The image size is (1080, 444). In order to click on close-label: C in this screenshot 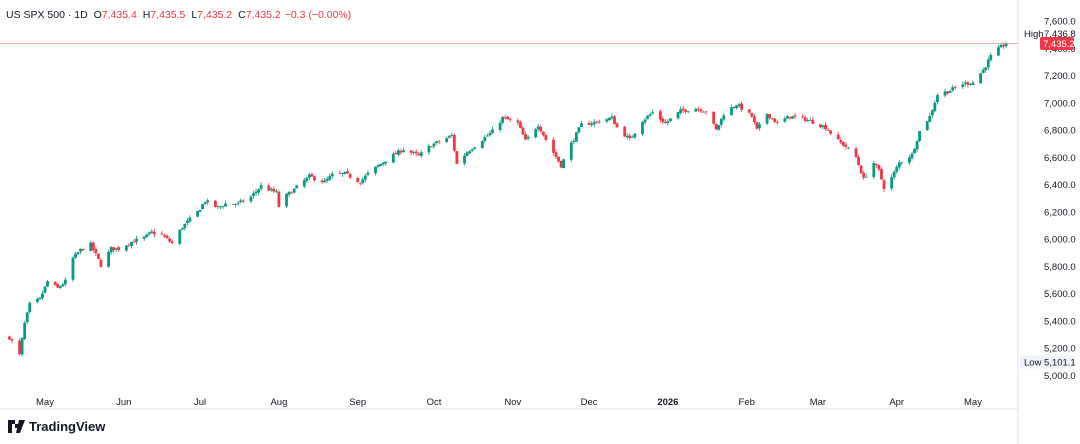, I will do `click(242, 15)`.